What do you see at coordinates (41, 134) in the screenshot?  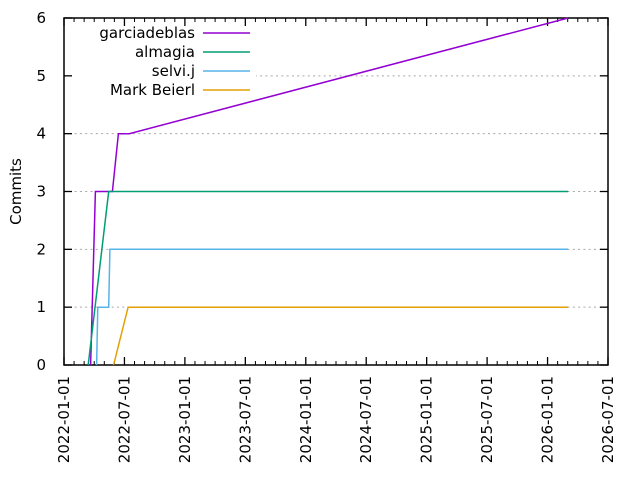 I see `y-tick-label: 4` at bounding box center [41, 134].